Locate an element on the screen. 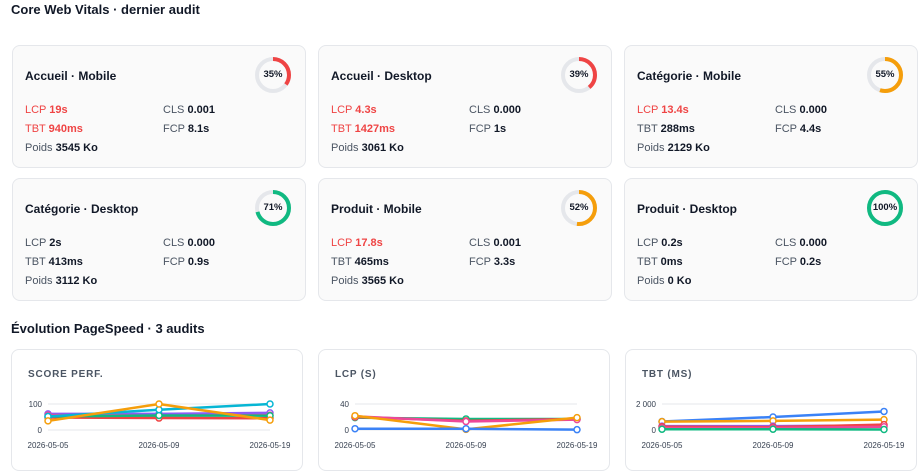  metric-fcp: FCP 0.2s is located at coordinates (798, 262).